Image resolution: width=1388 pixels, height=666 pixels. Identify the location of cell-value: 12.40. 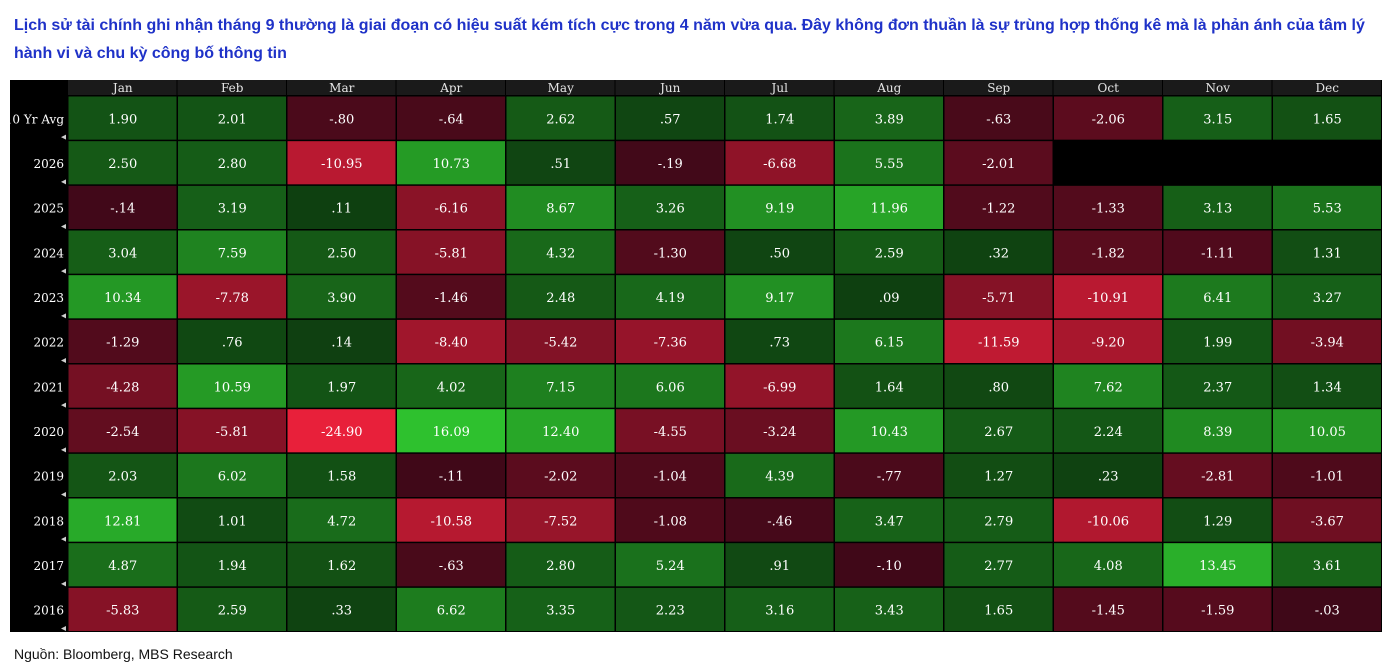
(560, 432).